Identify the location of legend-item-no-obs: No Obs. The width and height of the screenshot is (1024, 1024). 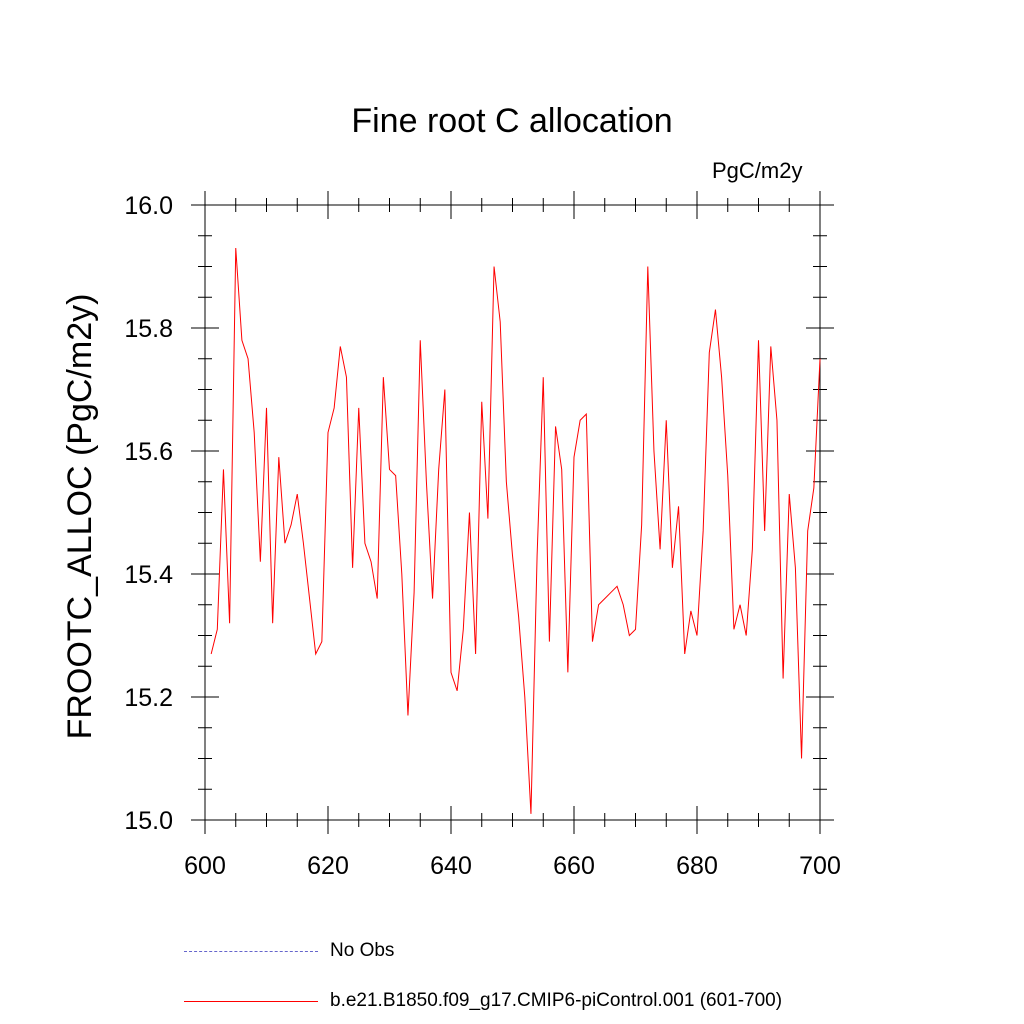
(289, 951).